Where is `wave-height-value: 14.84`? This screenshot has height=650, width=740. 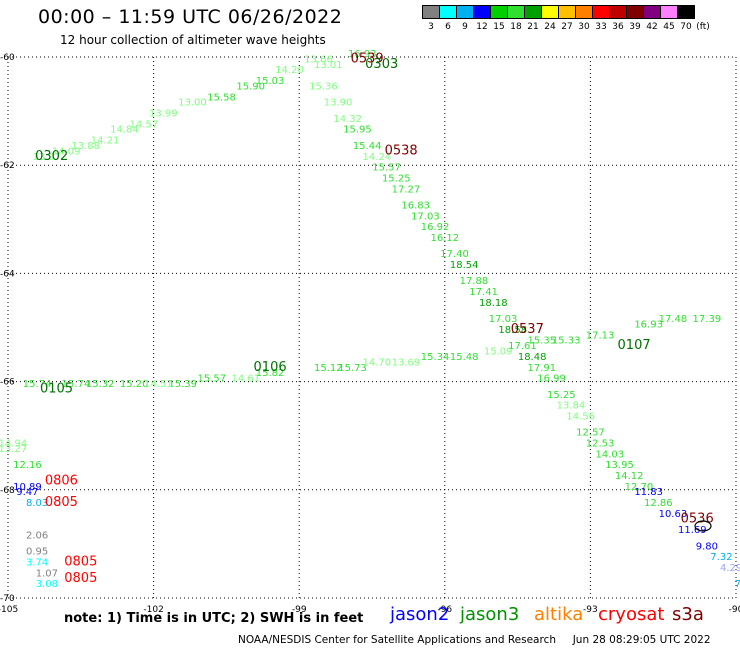
wave-height-value: 14.84 is located at coordinates (124, 130).